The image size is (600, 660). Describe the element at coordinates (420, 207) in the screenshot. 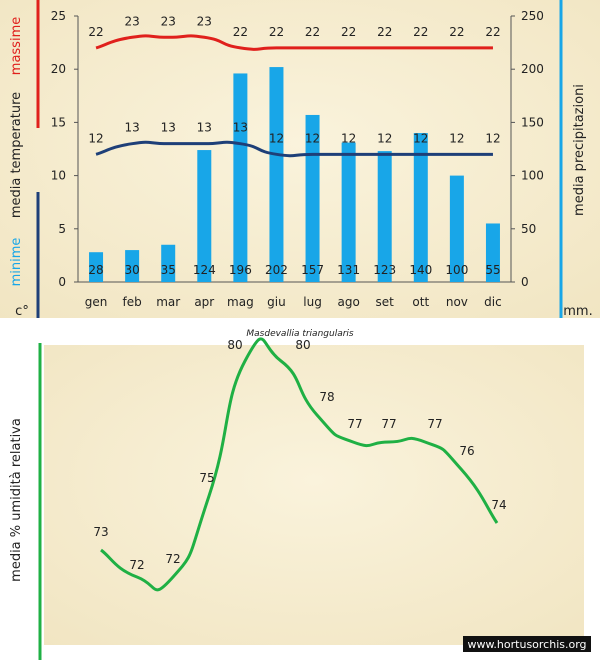

I see `precip-bar-ott` at that location.